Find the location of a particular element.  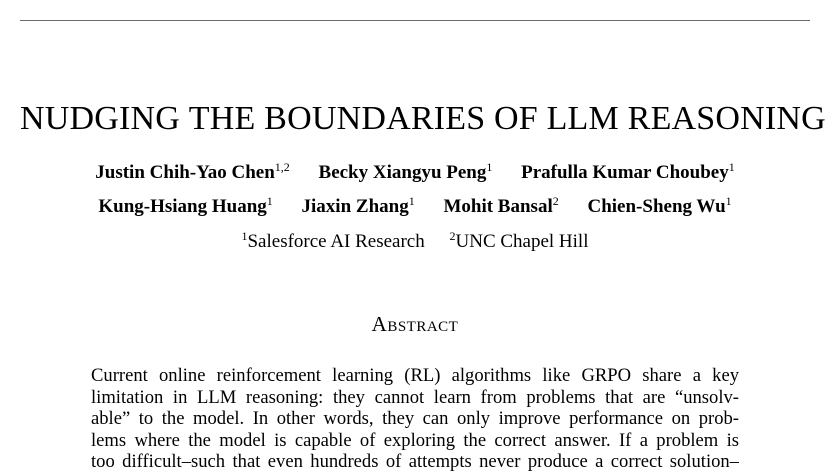

paper-title: NUDGING THE BOUNDARIES OF LLM REASONING is located at coordinates (423, 118).